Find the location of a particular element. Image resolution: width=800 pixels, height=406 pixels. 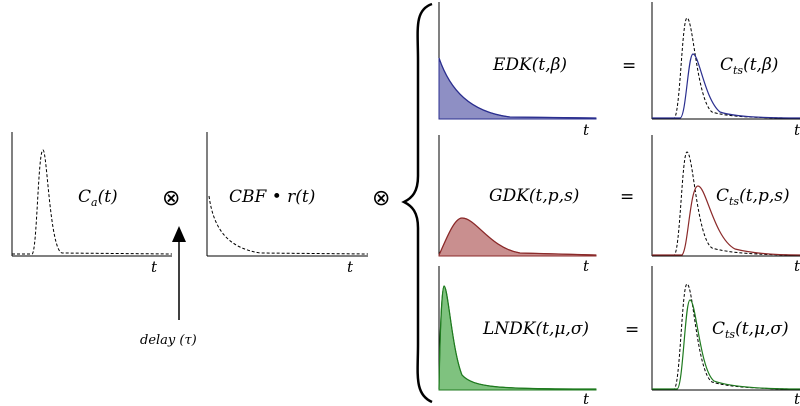

arterial-curve is located at coordinates (92, 202).